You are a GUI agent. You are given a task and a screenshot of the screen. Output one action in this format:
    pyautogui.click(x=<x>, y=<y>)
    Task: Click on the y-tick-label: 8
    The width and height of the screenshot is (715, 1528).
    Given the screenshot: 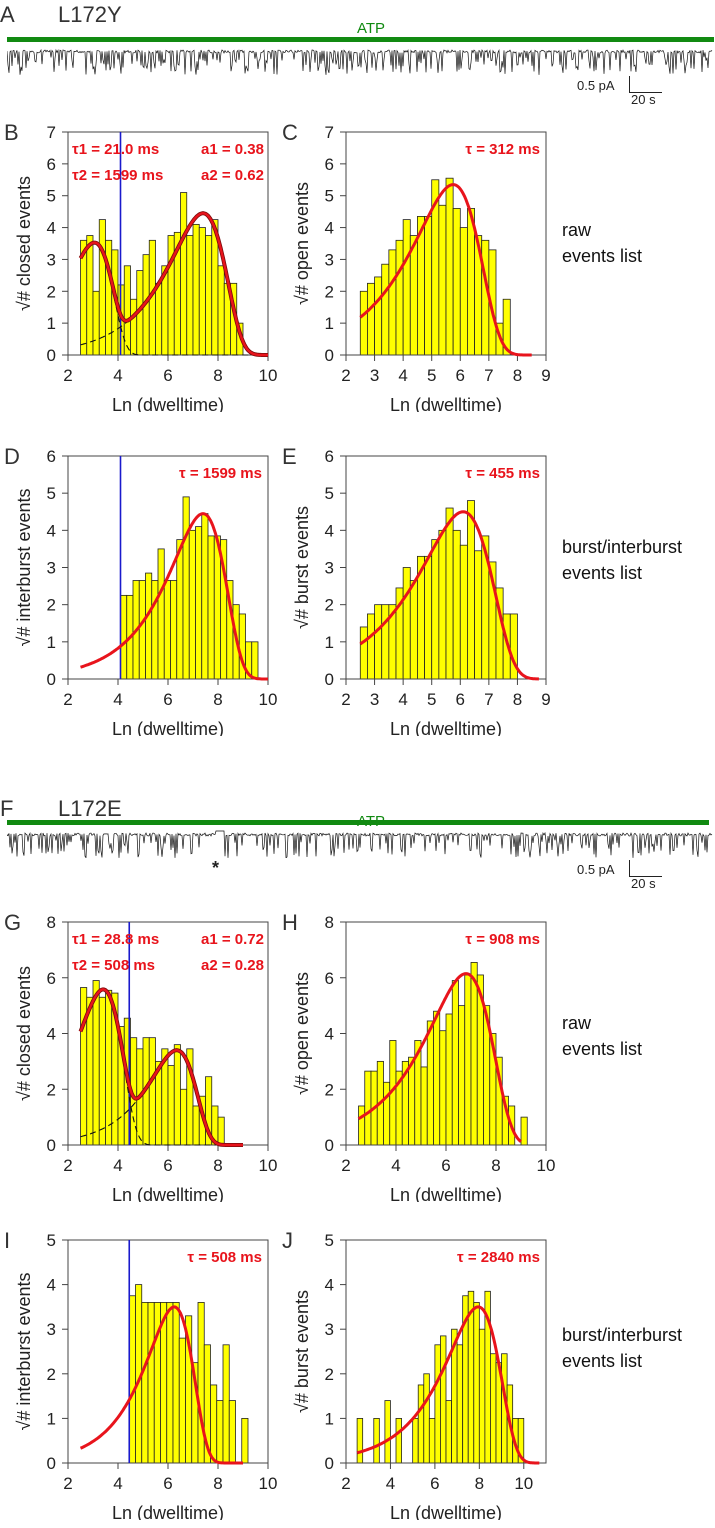 What is the action you would take?
    pyautogui.click(x=329, y=922)
    